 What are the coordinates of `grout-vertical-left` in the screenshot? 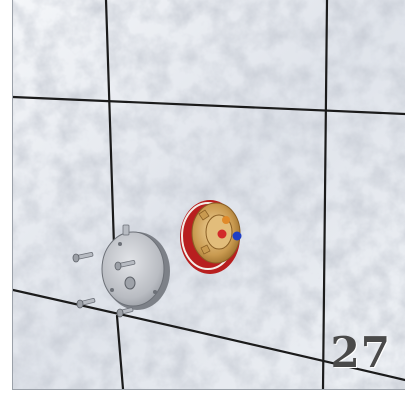 It's located at (110, 124).